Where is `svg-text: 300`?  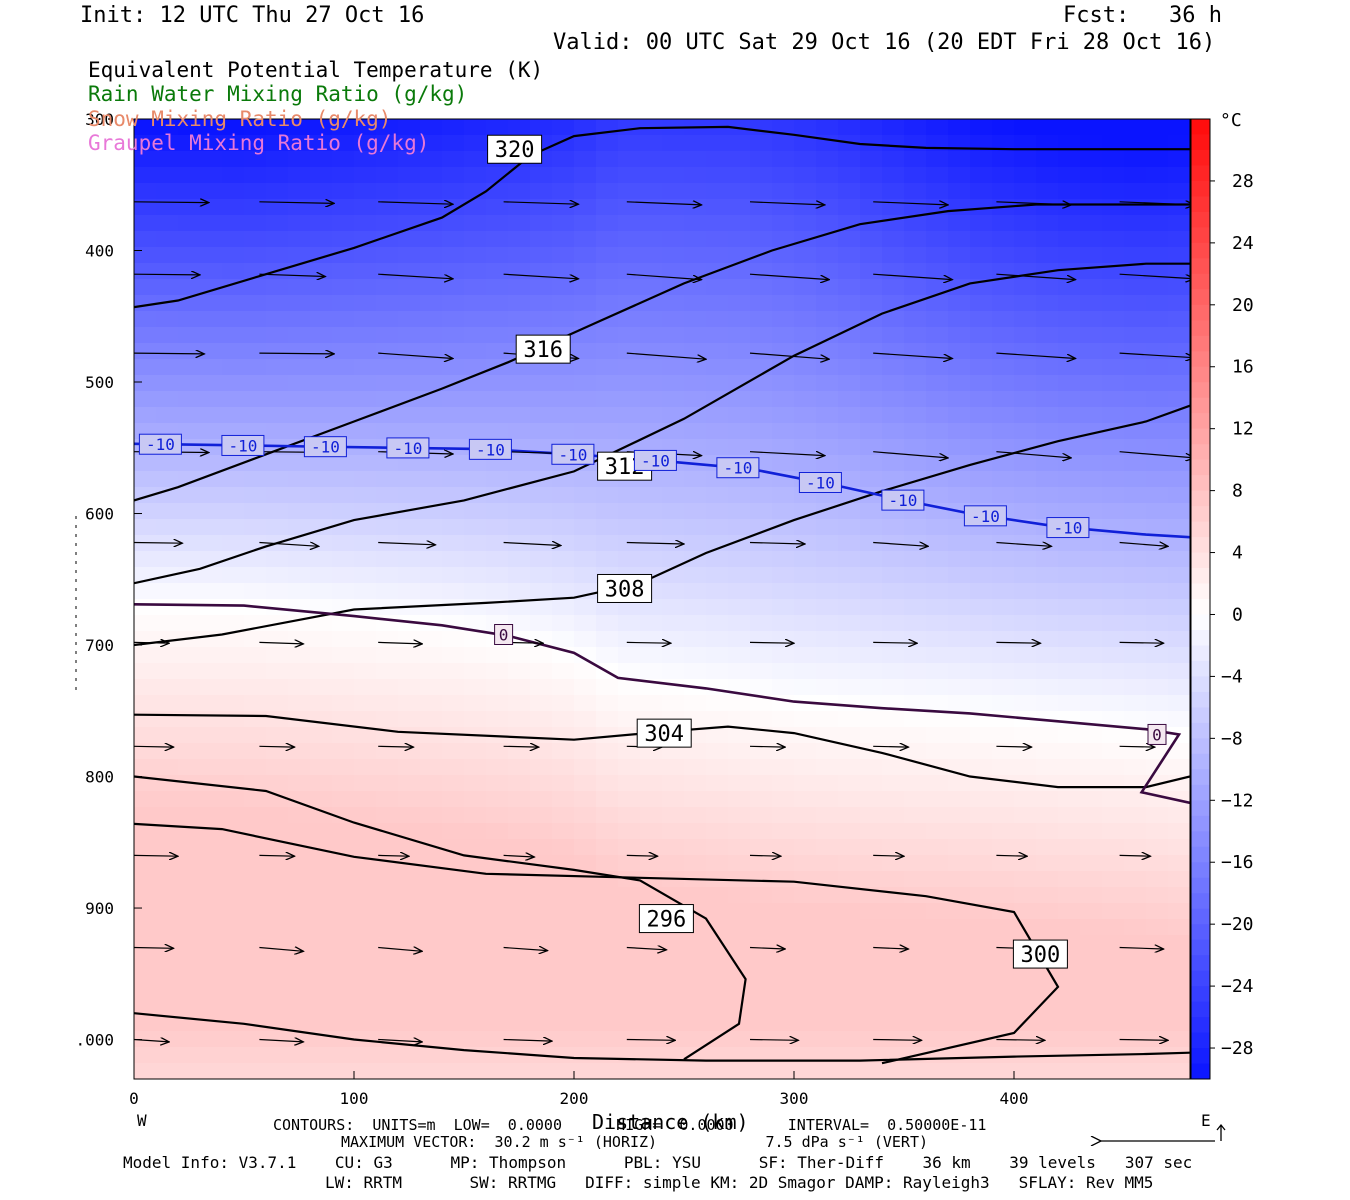
svg-text: 300 is located at coordinates (1041, 955).